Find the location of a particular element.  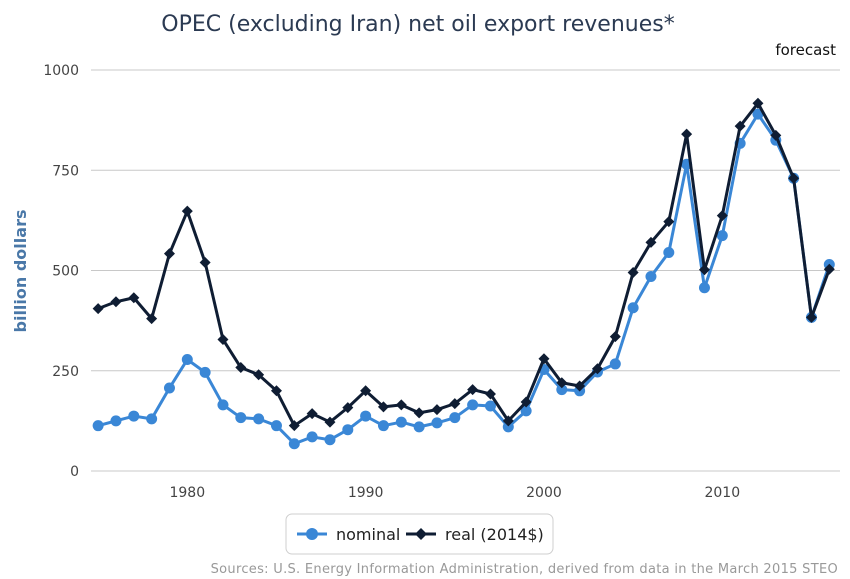

x-tick-label: 2010 is located at coordinates (722, 493).